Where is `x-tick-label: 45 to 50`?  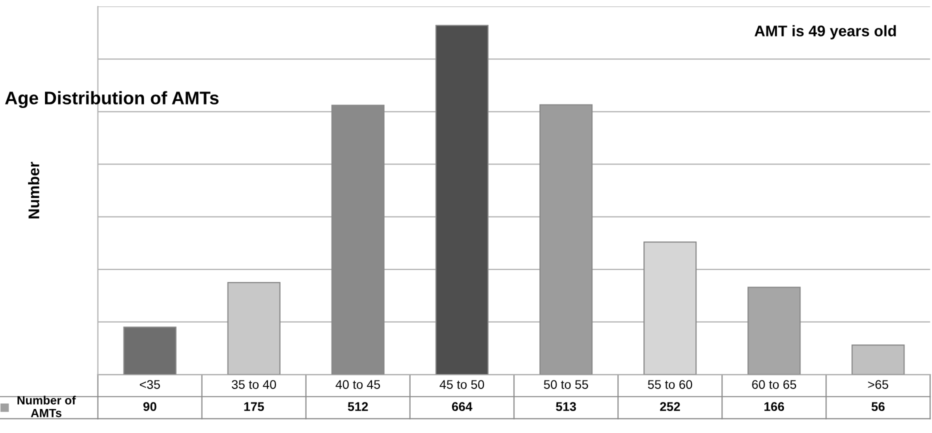
x-tick-label: 45 to 50 is located at coordinates (462, 384).